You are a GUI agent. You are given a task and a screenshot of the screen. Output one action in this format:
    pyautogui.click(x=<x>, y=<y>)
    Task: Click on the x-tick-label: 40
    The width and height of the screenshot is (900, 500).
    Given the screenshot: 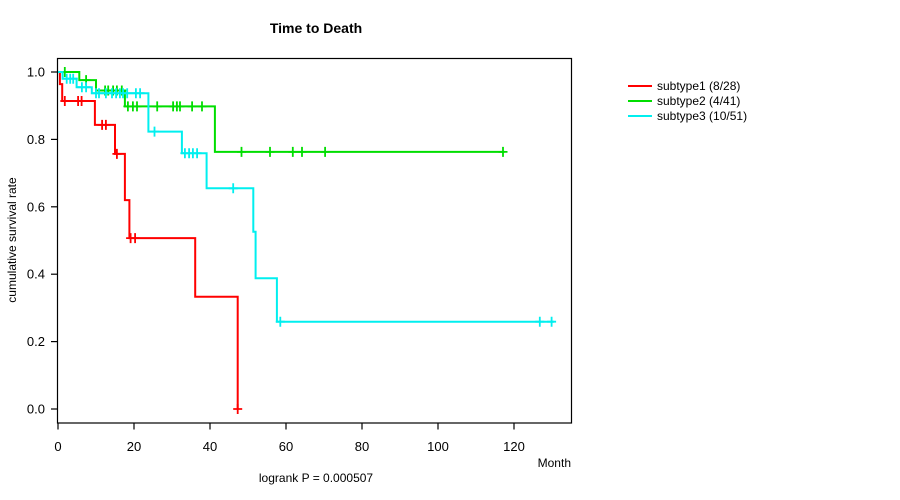 What is the action you would take?
    pyautogui.click(x=210, y=446)
    